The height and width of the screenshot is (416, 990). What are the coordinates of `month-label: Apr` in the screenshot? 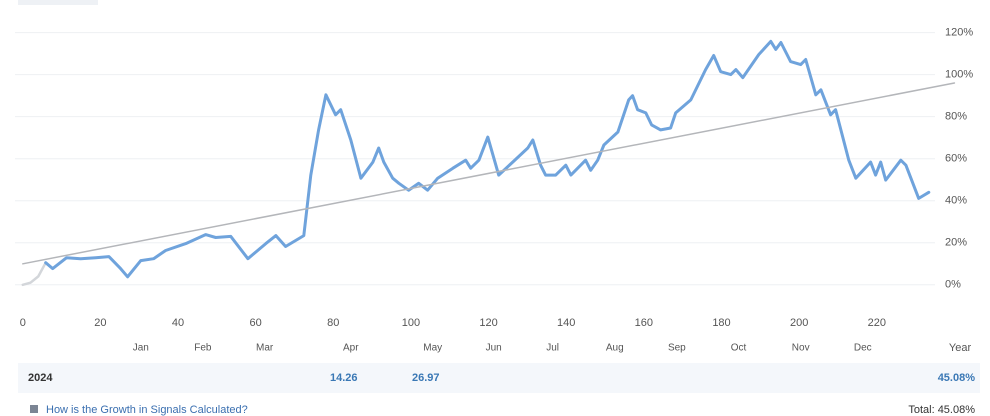 It's located at (351, 348).